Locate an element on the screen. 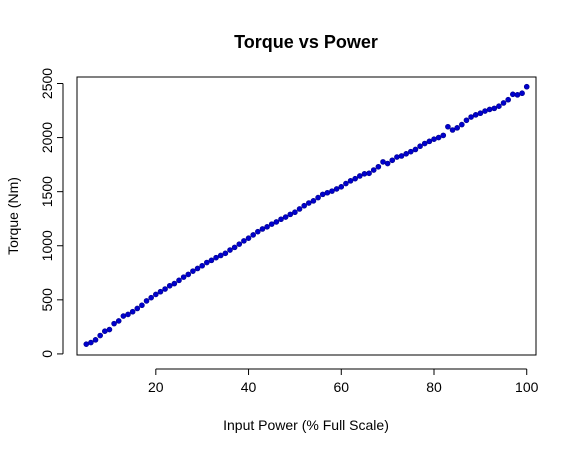 Image resolution: width=575 pixels, height=454 pixels. y-axis-label: Torque (Nm) is located at coordinates (13, 216).